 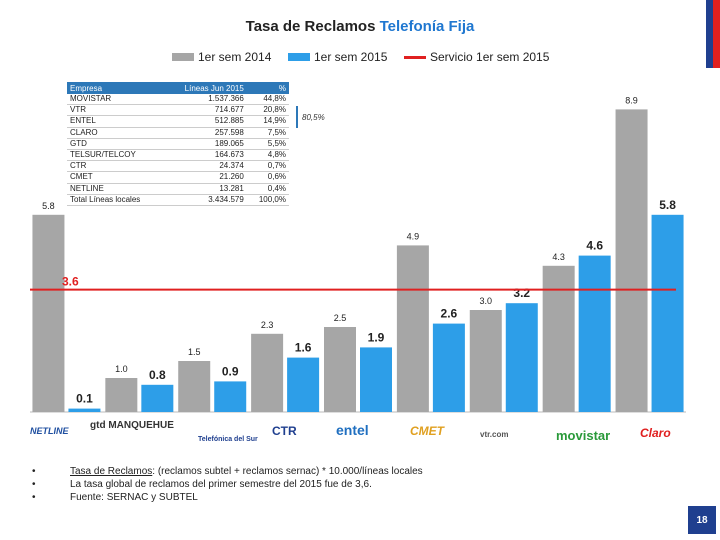 I want to click on footnote-1-link: Tasa de Reclamos, so click(x=111, y=471).